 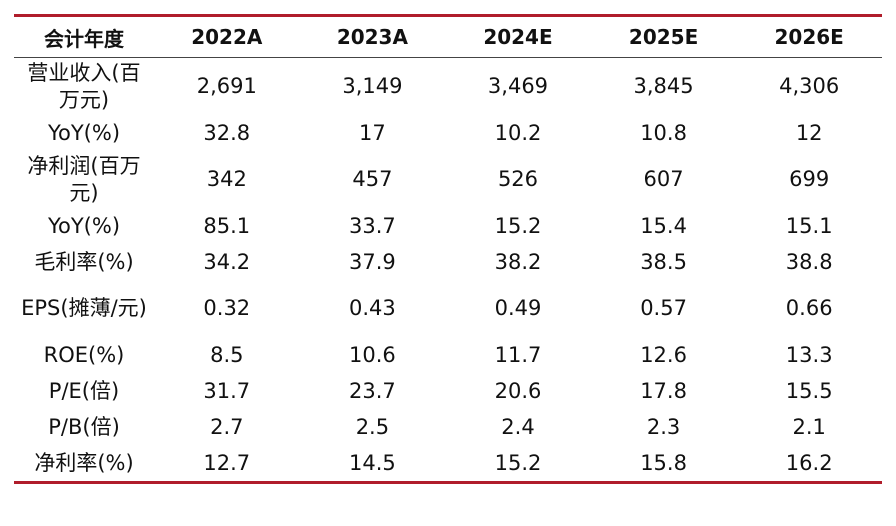 I want to click on header-cell-2024e: 2024E, so click(x=518, y=37).